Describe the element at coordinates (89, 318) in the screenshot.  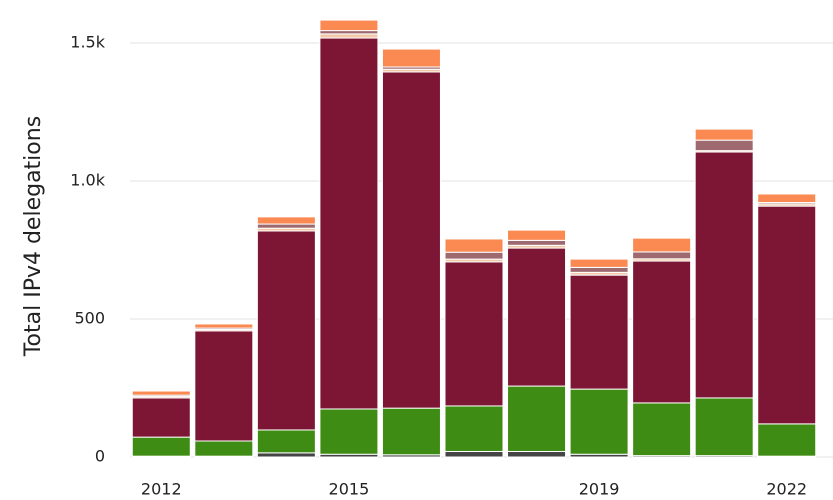
I see `y-tick-label: 500` at that location.